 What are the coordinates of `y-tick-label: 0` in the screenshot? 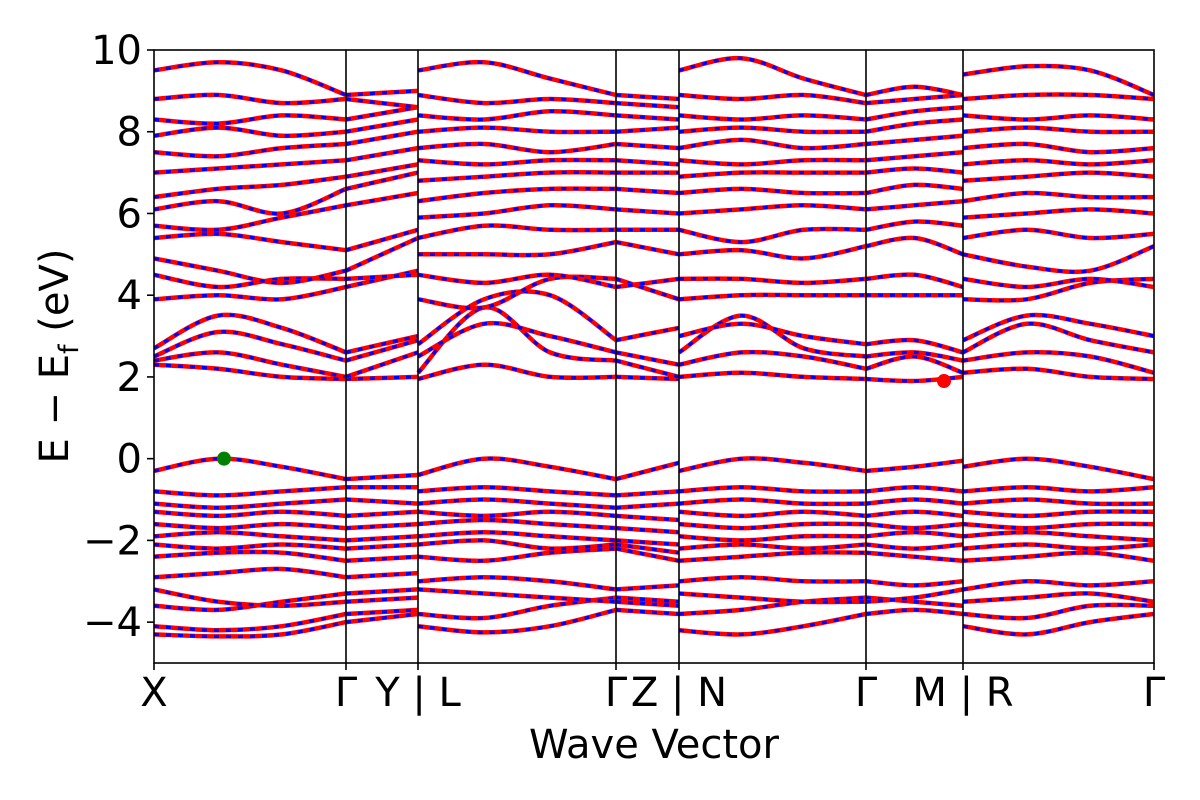 It's located at (129, 460).